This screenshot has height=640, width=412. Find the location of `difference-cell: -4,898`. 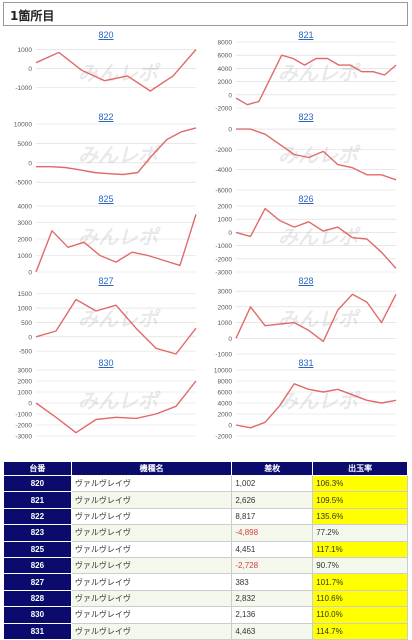

difference-cell: -4,898 is located at coordinates (272, 533).